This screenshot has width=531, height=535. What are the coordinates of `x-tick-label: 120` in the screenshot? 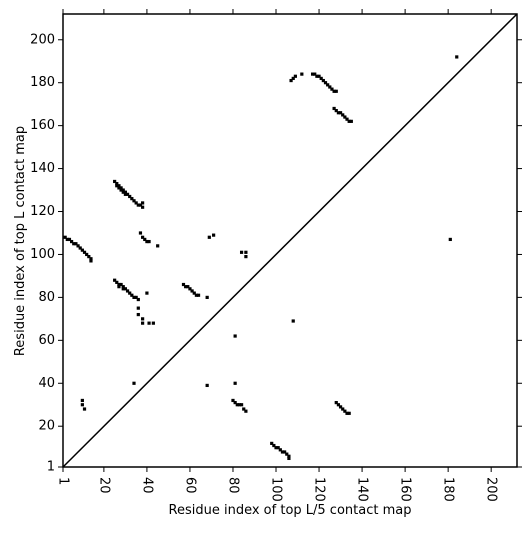 It's located at (319, 489).